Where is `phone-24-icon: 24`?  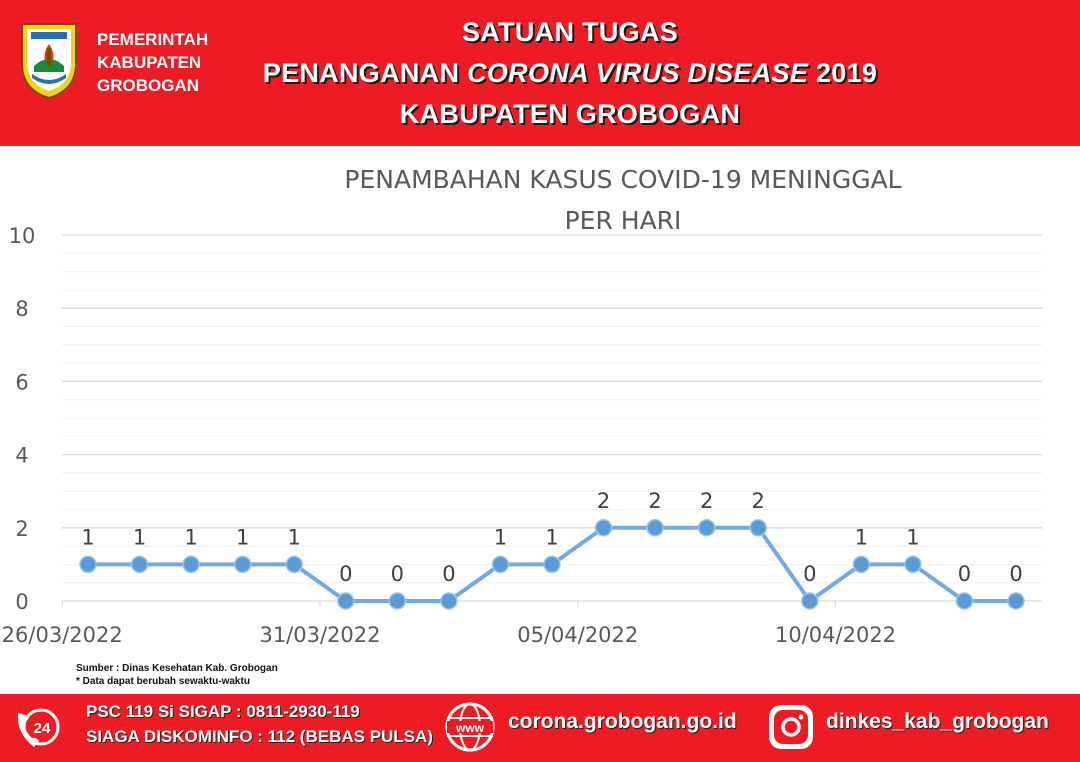 phone-24-icon: 24 is located at coordinates (38, 727).